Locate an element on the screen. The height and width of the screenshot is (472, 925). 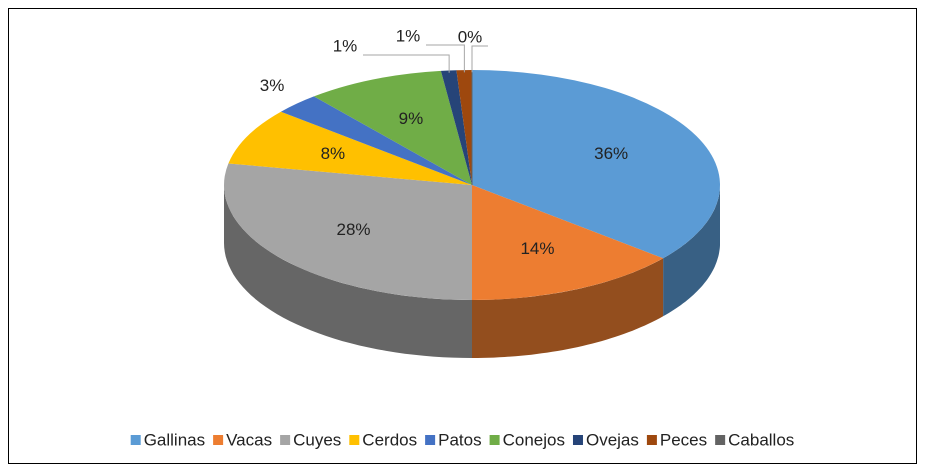
legend-label: Patos is located at coordinates (459, 439).